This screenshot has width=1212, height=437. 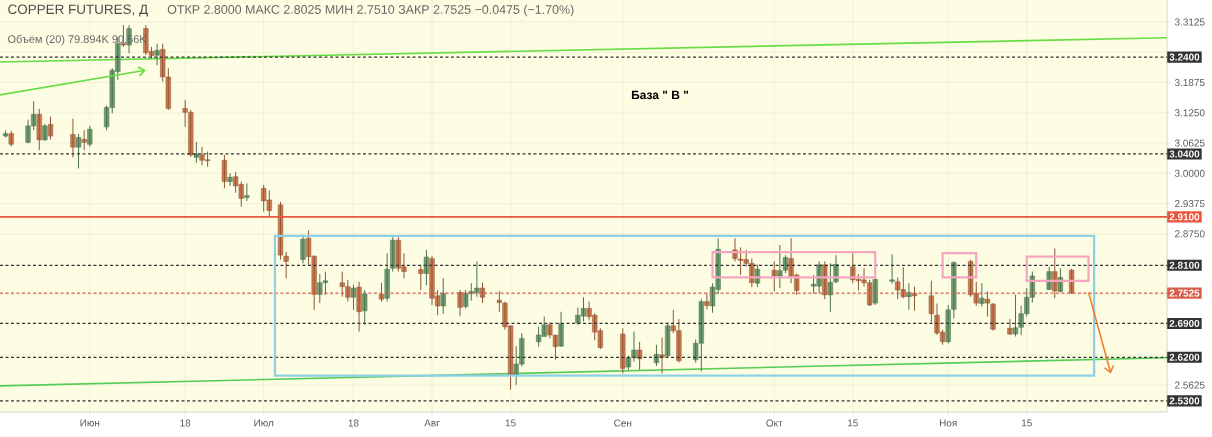 What do you see at coordinates (1190, 204) in the screenshot?
I see `y-tick-label: 2.9375` at bounding box center [1190, 204].